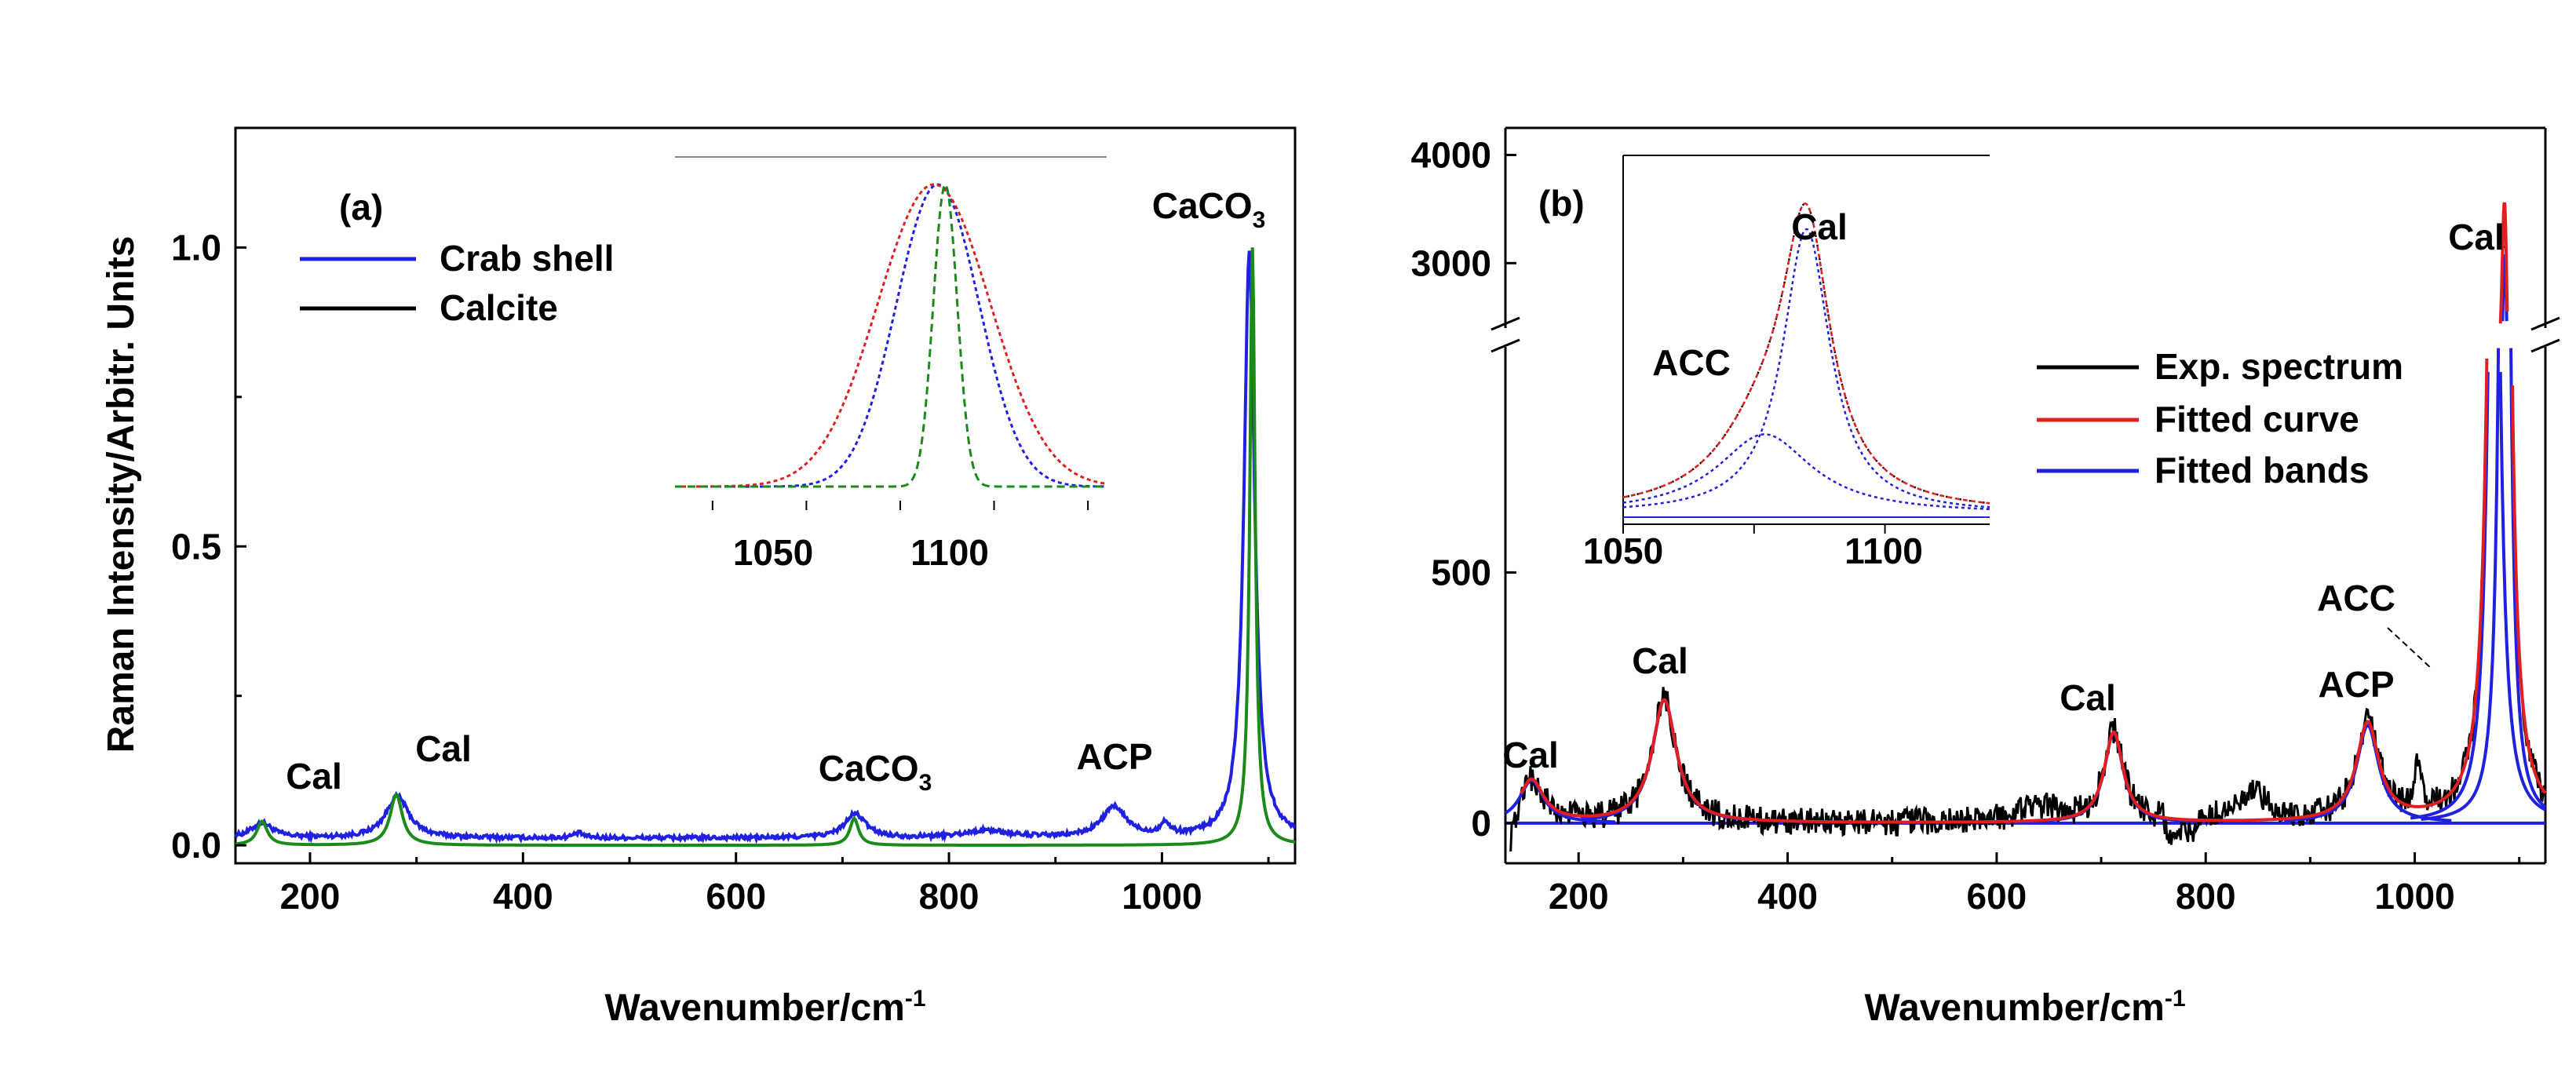  What do you see at coordinates (523, 897) in the screenshot?
I see `panel-a-x-tick-label-400: 400` at bounding box center [523, 897].